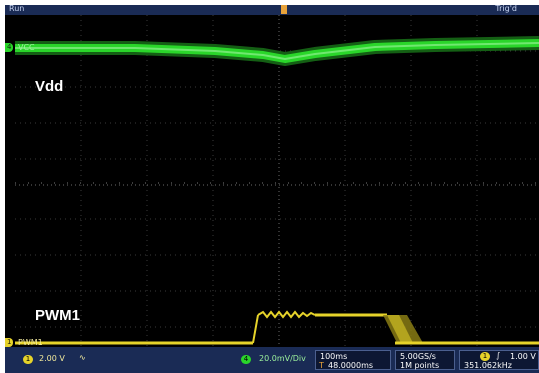 The width and height of the screenshot is (539, 373). What do you see at coordinates (277, 327) in the screenshot?
I see `pwm1-trace` at bounding box center [277, 327].